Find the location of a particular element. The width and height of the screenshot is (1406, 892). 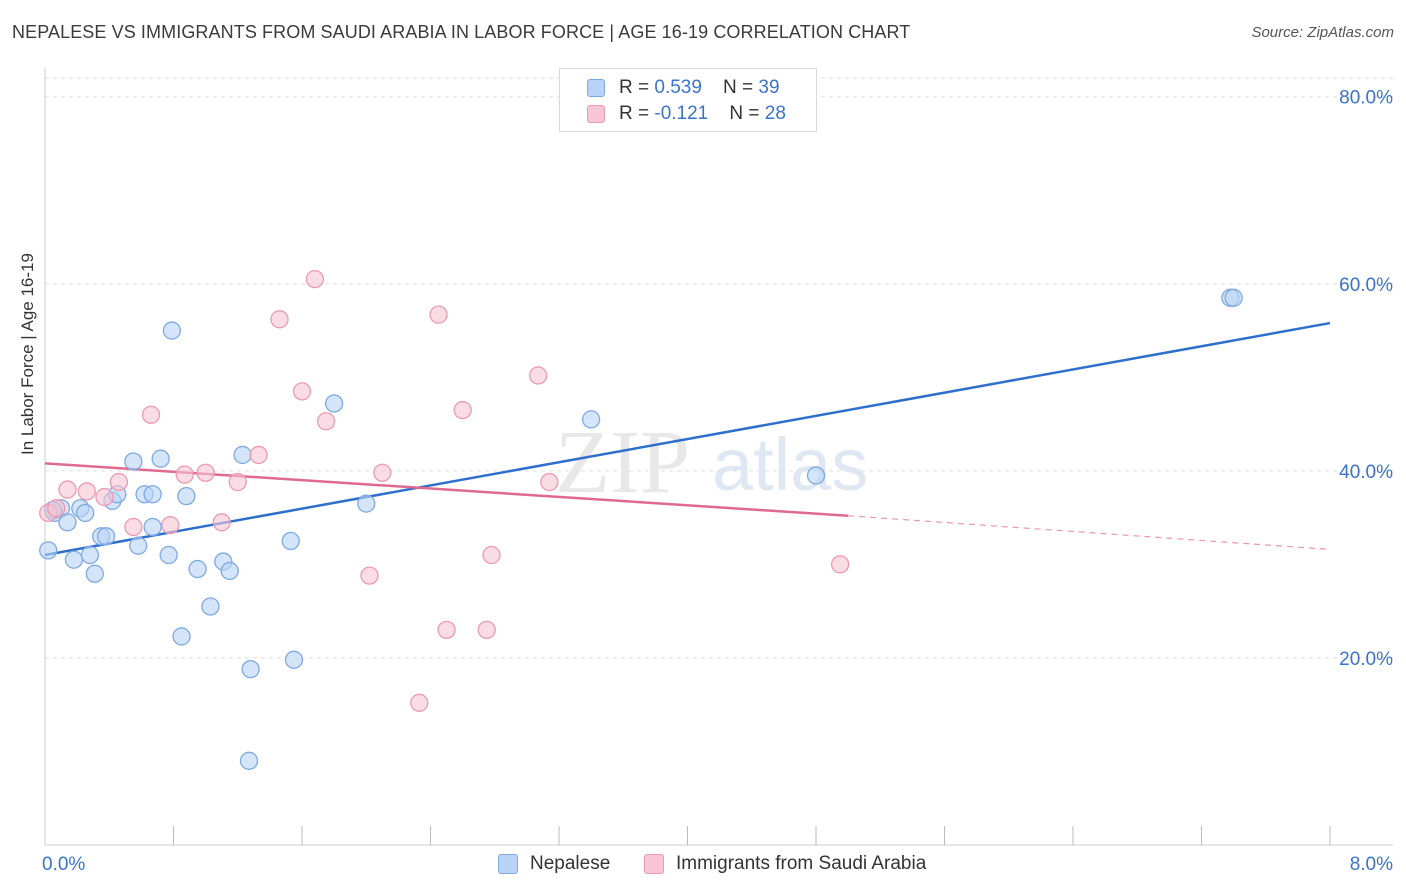

watermark-atlas: atlas is located at coordinates (790, 464).